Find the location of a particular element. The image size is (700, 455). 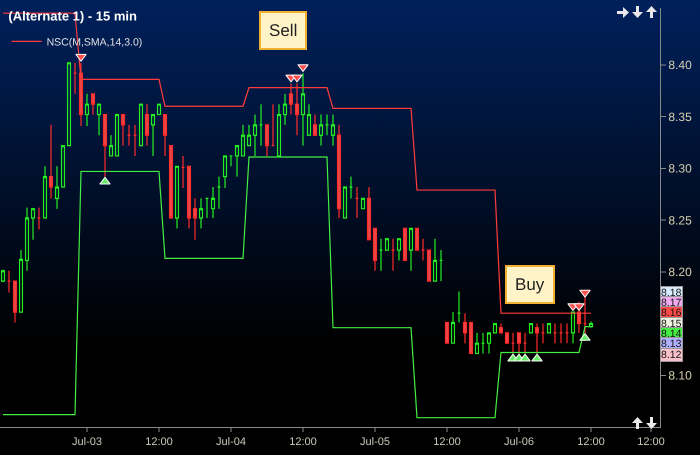

point is located at coordinates (105, 180).